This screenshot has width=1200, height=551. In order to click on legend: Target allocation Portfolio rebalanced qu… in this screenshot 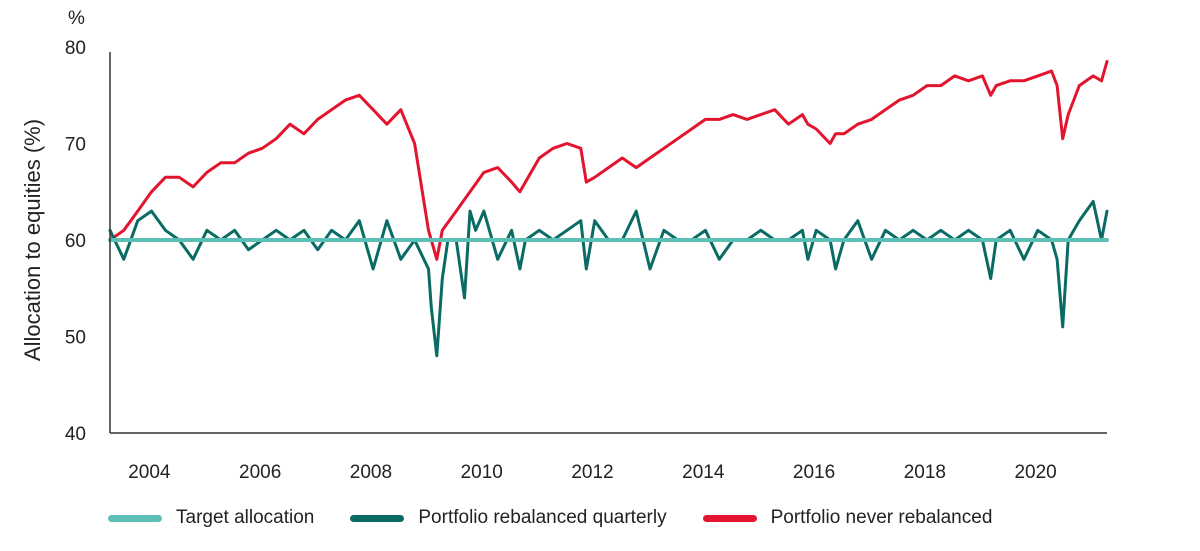, I will do `click(568, 518)`.